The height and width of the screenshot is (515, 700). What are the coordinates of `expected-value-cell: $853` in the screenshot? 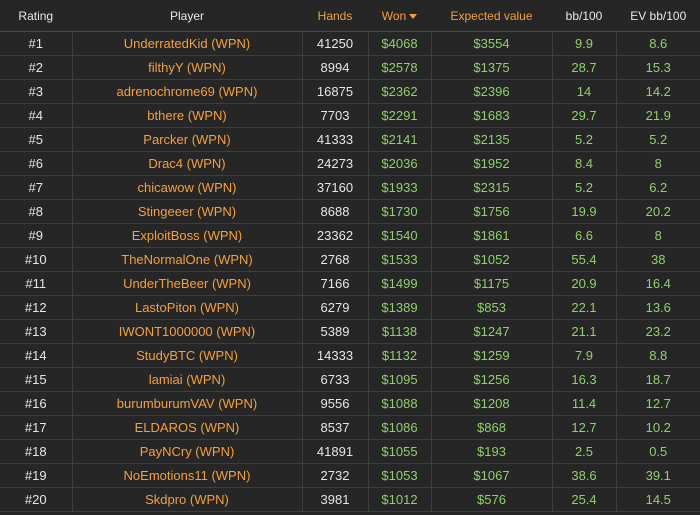 It's located at (491, 307).